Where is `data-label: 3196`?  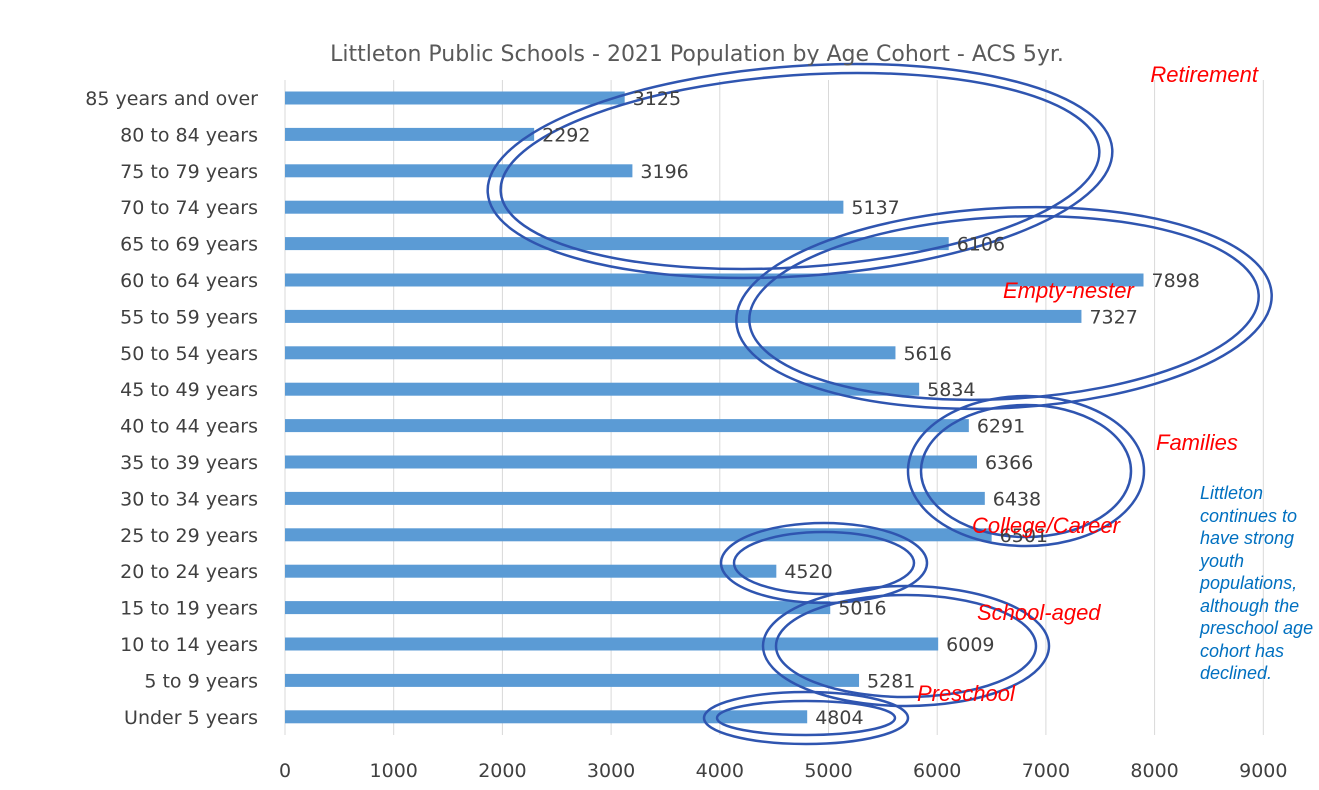 data-label: 3196 is located at coordinates (664, 172).